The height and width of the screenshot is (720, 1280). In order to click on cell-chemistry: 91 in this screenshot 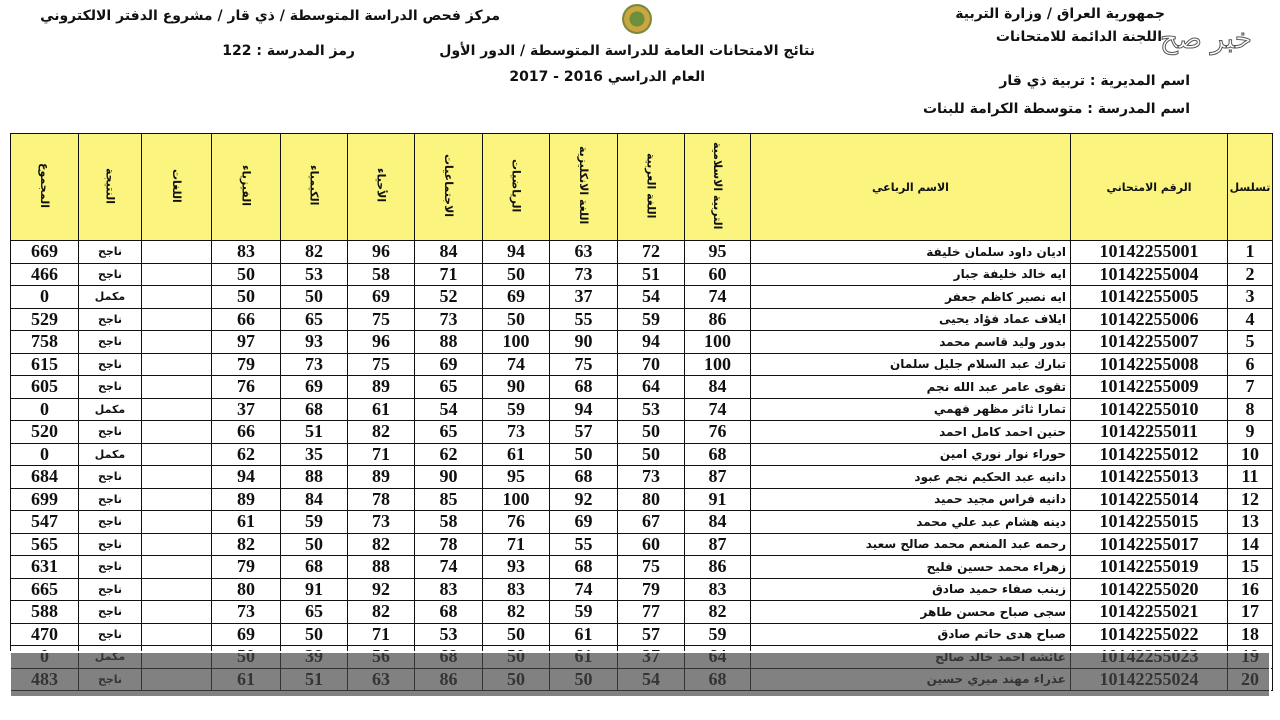, I will do `click(314, 589)`.